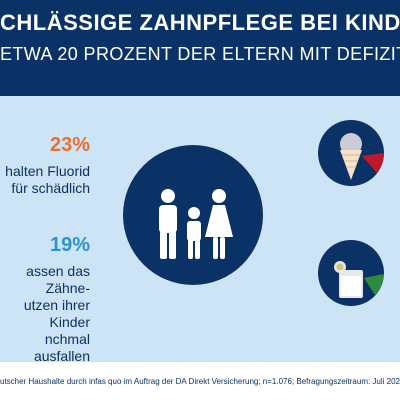  I want to click on lemonade-circle, so click(351, 273).